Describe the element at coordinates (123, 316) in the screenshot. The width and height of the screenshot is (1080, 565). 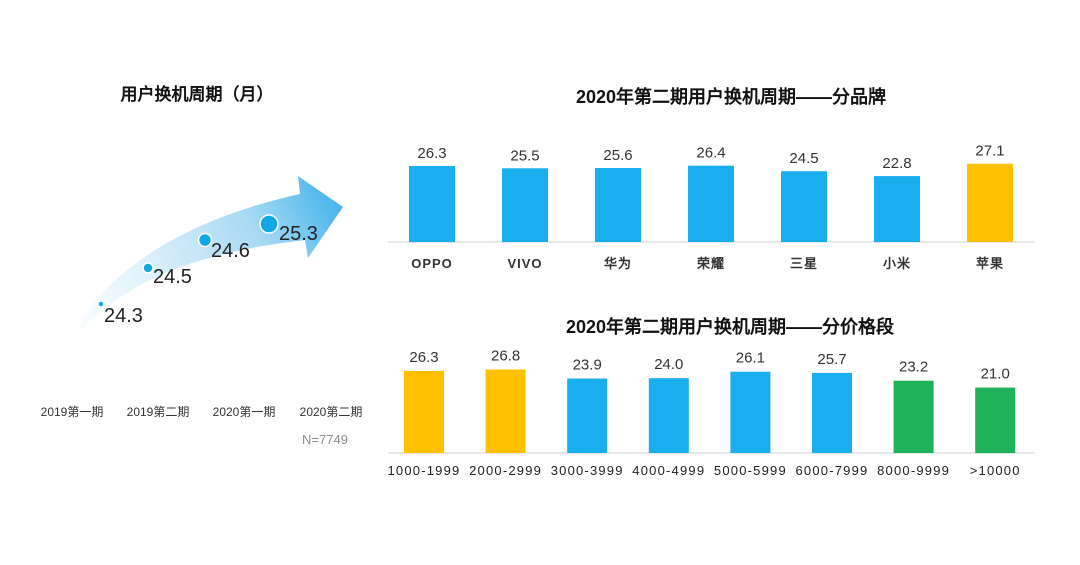
I see `trend-value-label: 24.3` at that location.